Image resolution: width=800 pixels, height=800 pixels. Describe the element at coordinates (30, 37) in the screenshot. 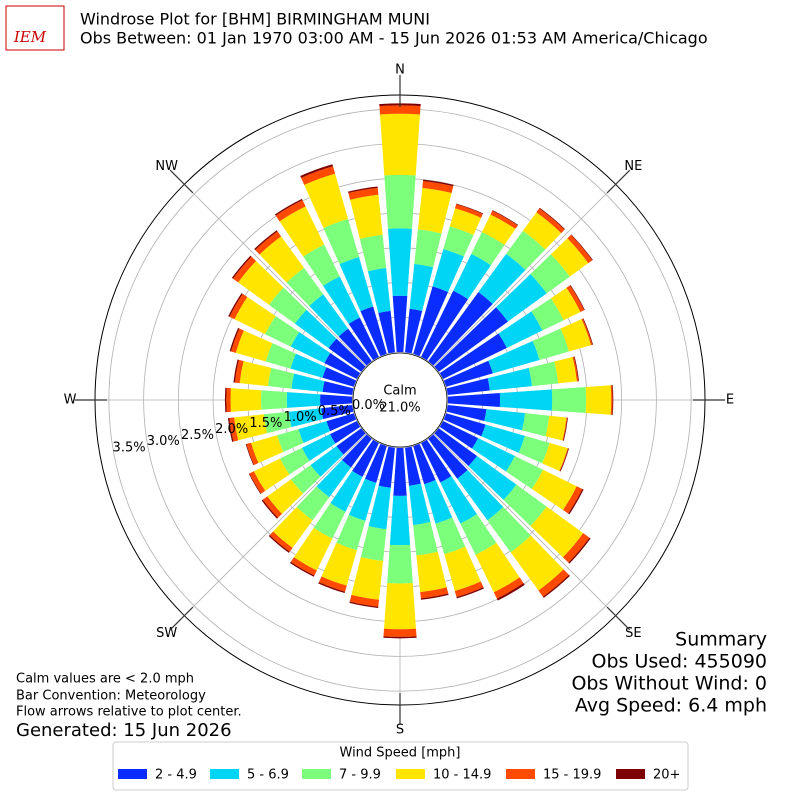

I see `logo: IEM` at that location.